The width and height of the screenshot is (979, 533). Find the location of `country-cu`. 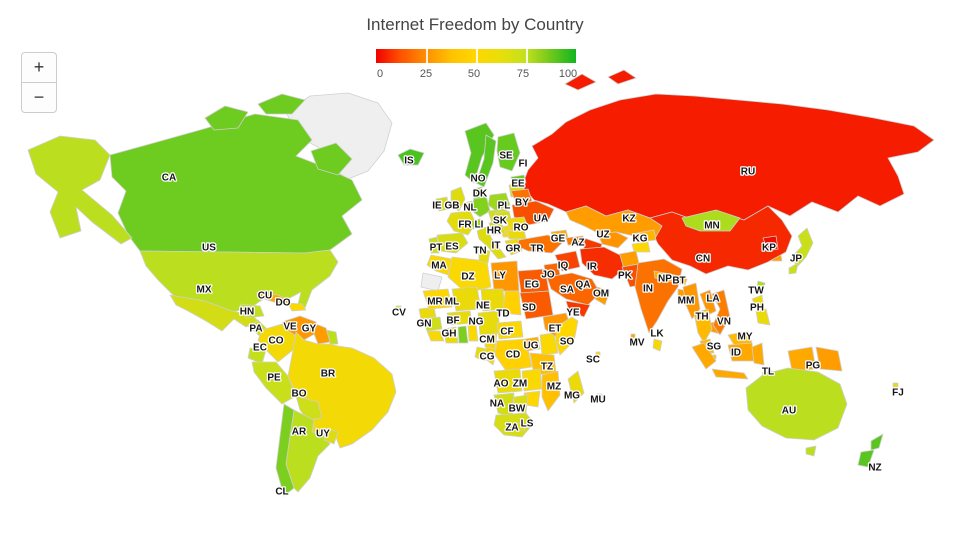

country-cu is located at coordinates (273, 299).